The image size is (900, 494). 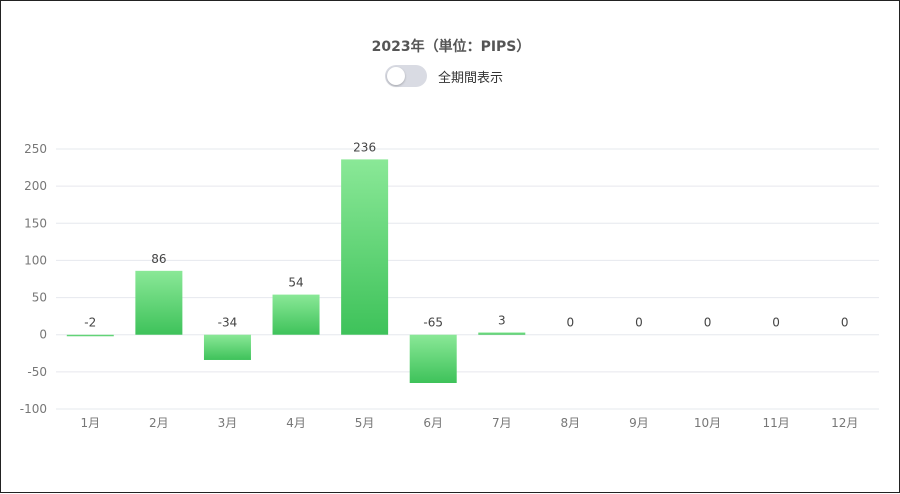 I want to click on data-label: -65, so click(x=433, y=323).